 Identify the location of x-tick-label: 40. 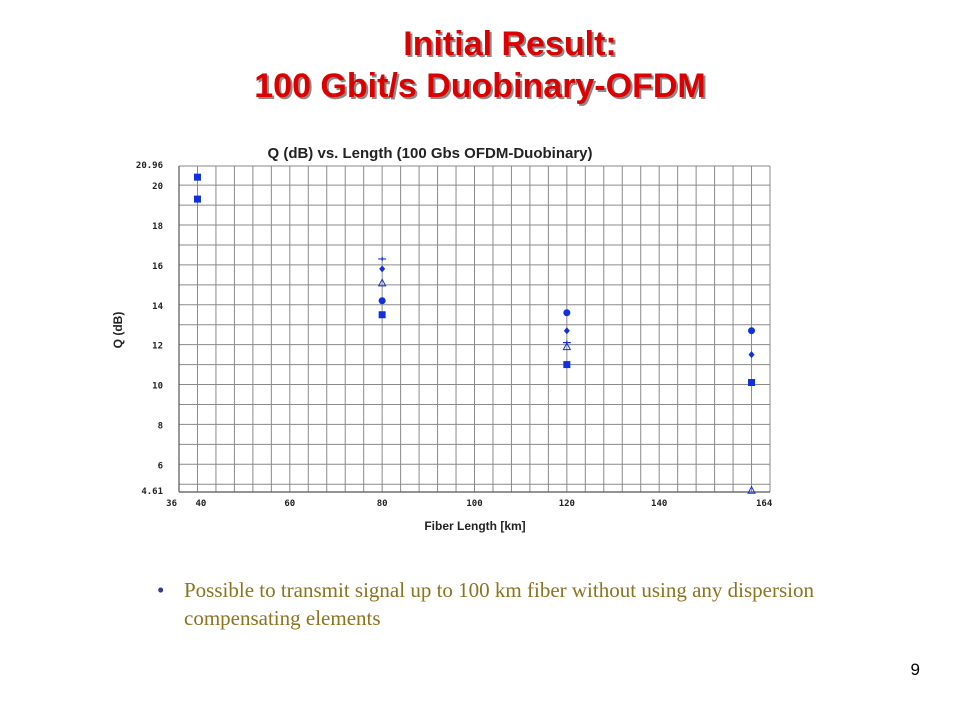
(200, 504).